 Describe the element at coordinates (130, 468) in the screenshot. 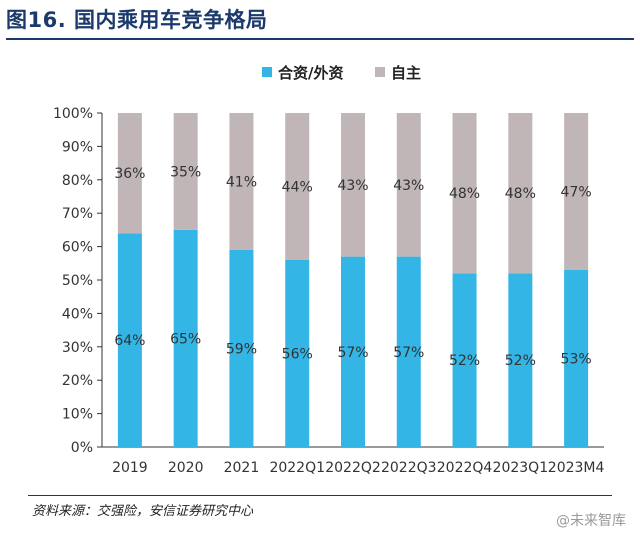

I see `x-tick-label: 2019` at that location.